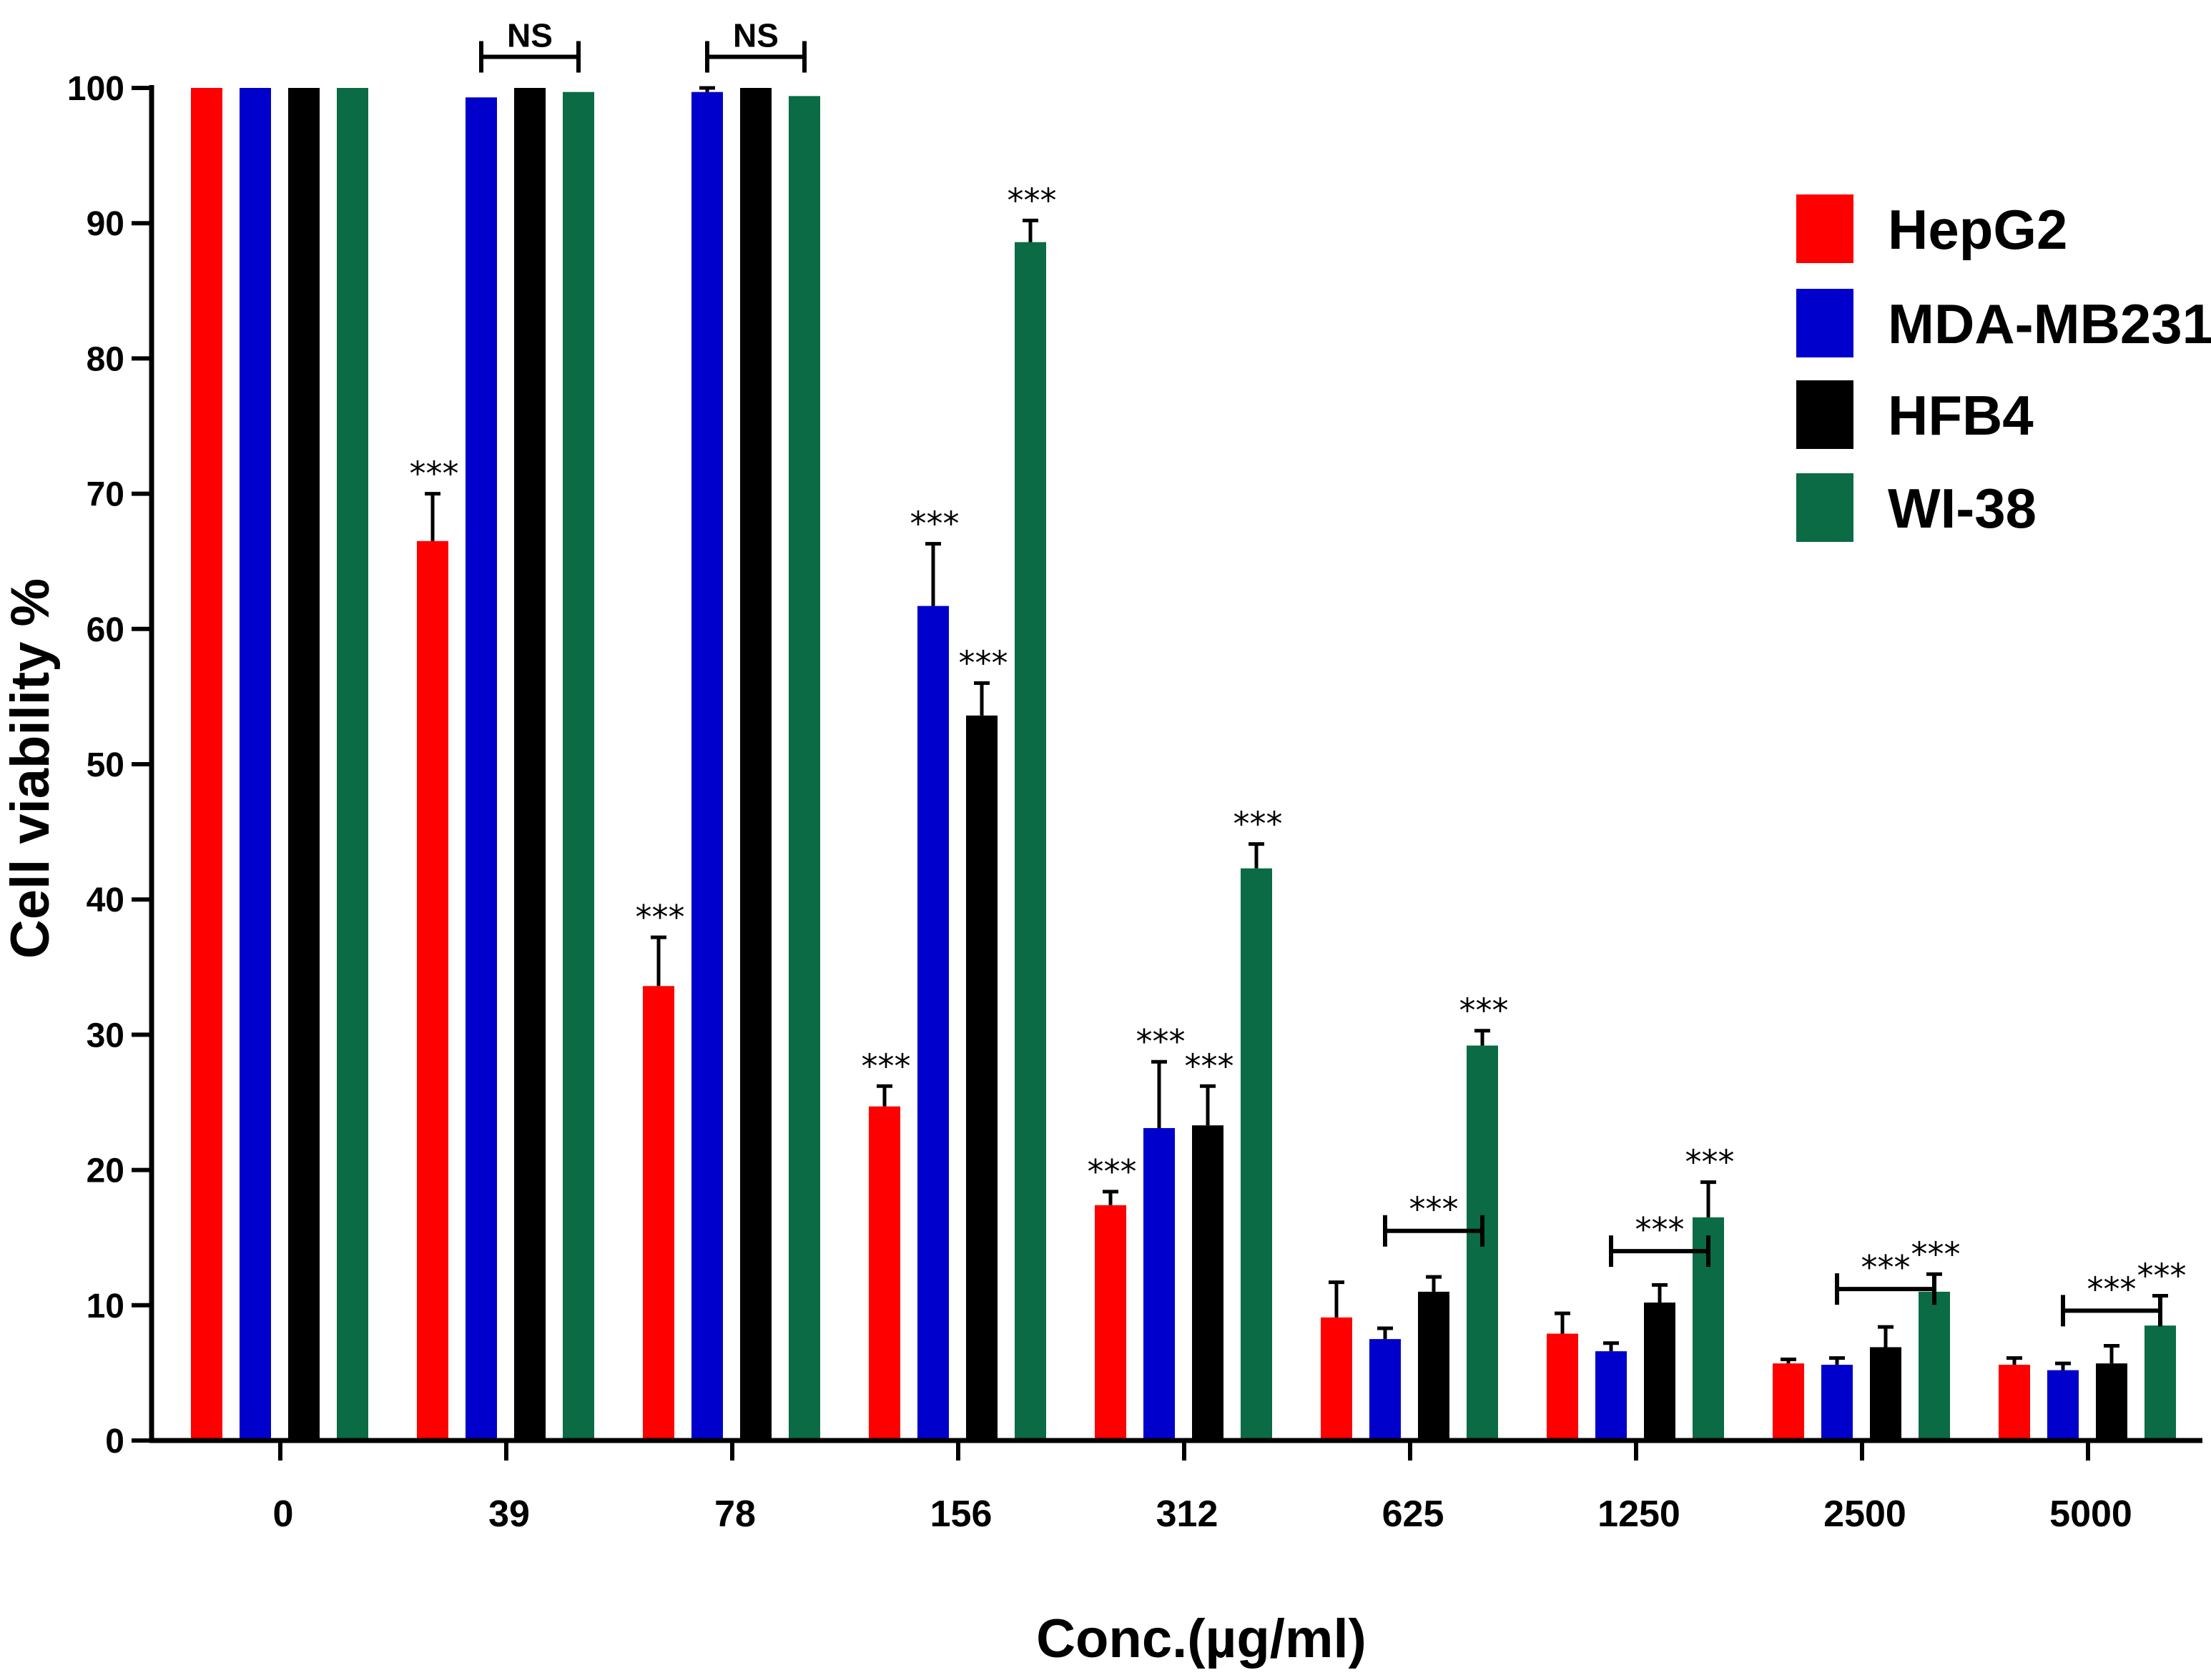 The height and width of the screenshot is (1680, 2211). I want to click on x-tick-label-312: 312, so click(1187, 1514).